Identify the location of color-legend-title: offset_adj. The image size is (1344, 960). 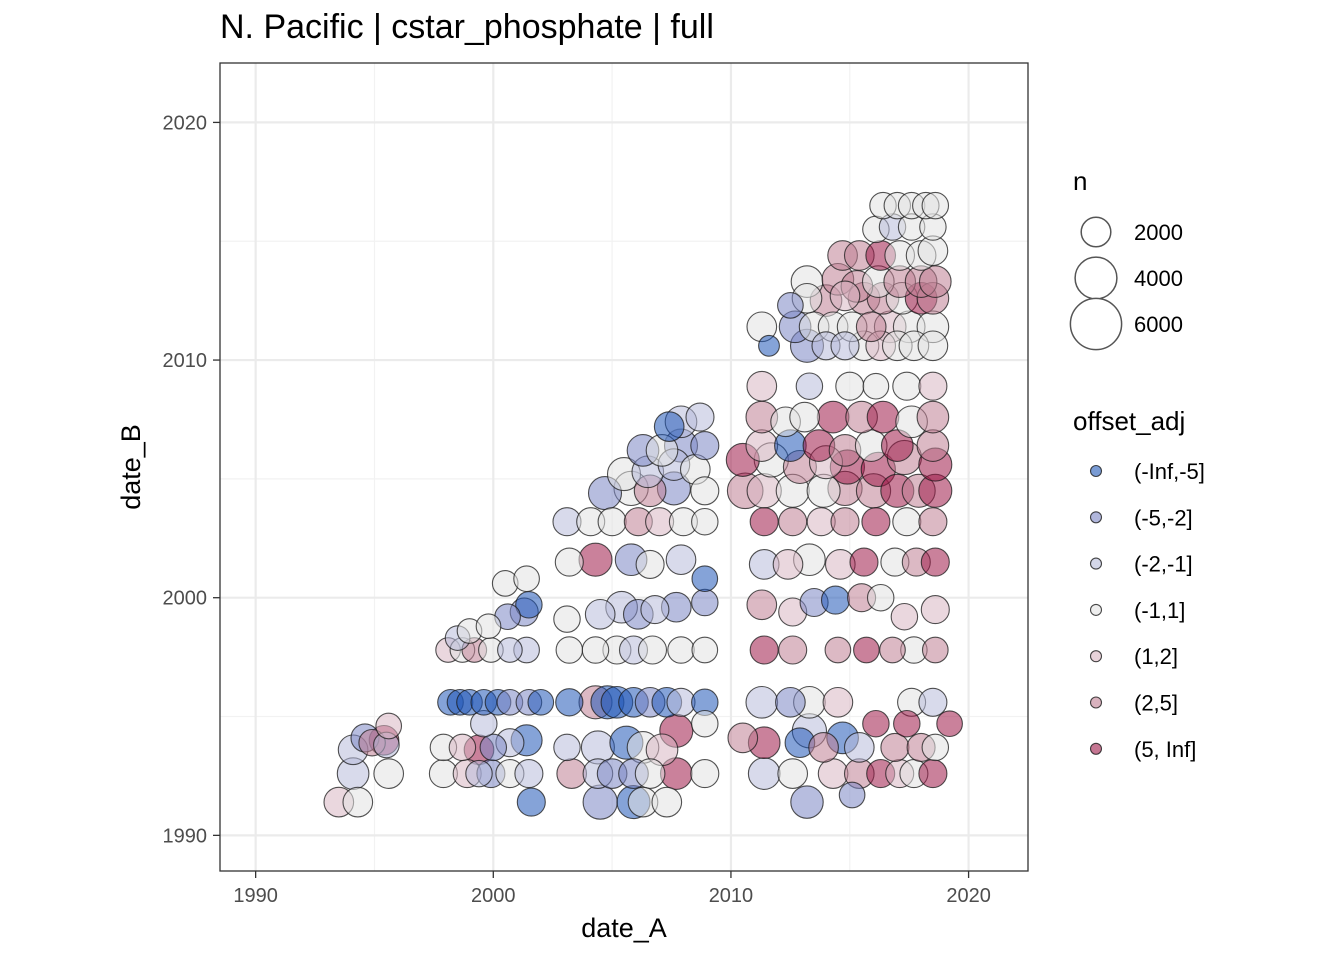
(1129, 421).